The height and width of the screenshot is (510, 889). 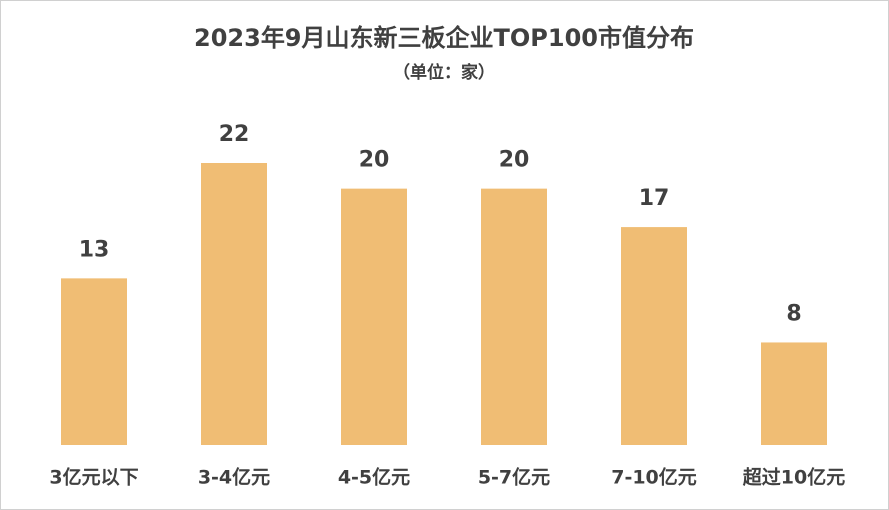 What do you see at coordinates (234, 477) in the screenshot?
I see `x-tick-label: 3-4亿元` at bounding box center [234, 477].